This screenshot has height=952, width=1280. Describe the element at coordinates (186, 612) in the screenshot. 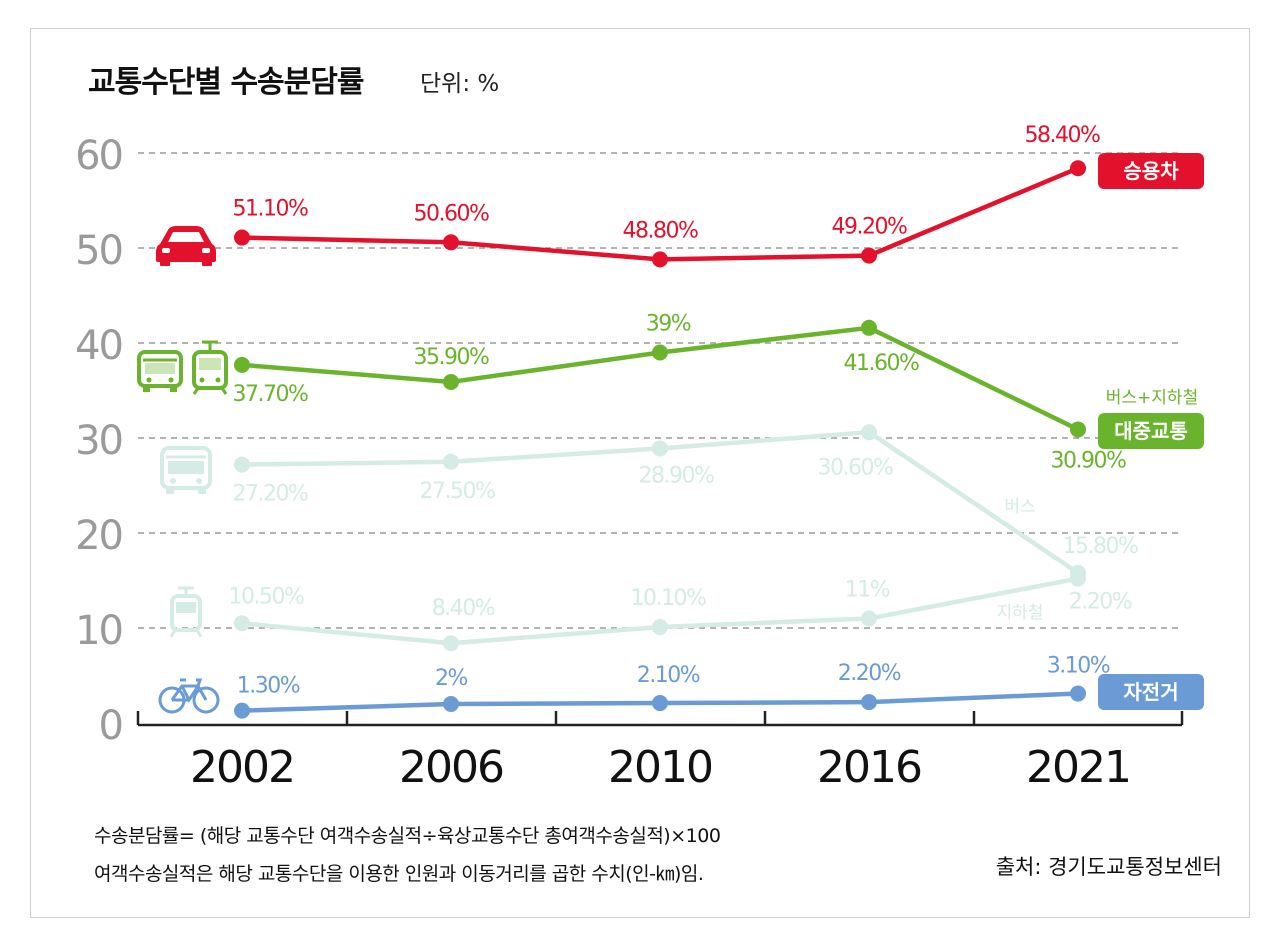

I see `tram-outline-icon` at that location.